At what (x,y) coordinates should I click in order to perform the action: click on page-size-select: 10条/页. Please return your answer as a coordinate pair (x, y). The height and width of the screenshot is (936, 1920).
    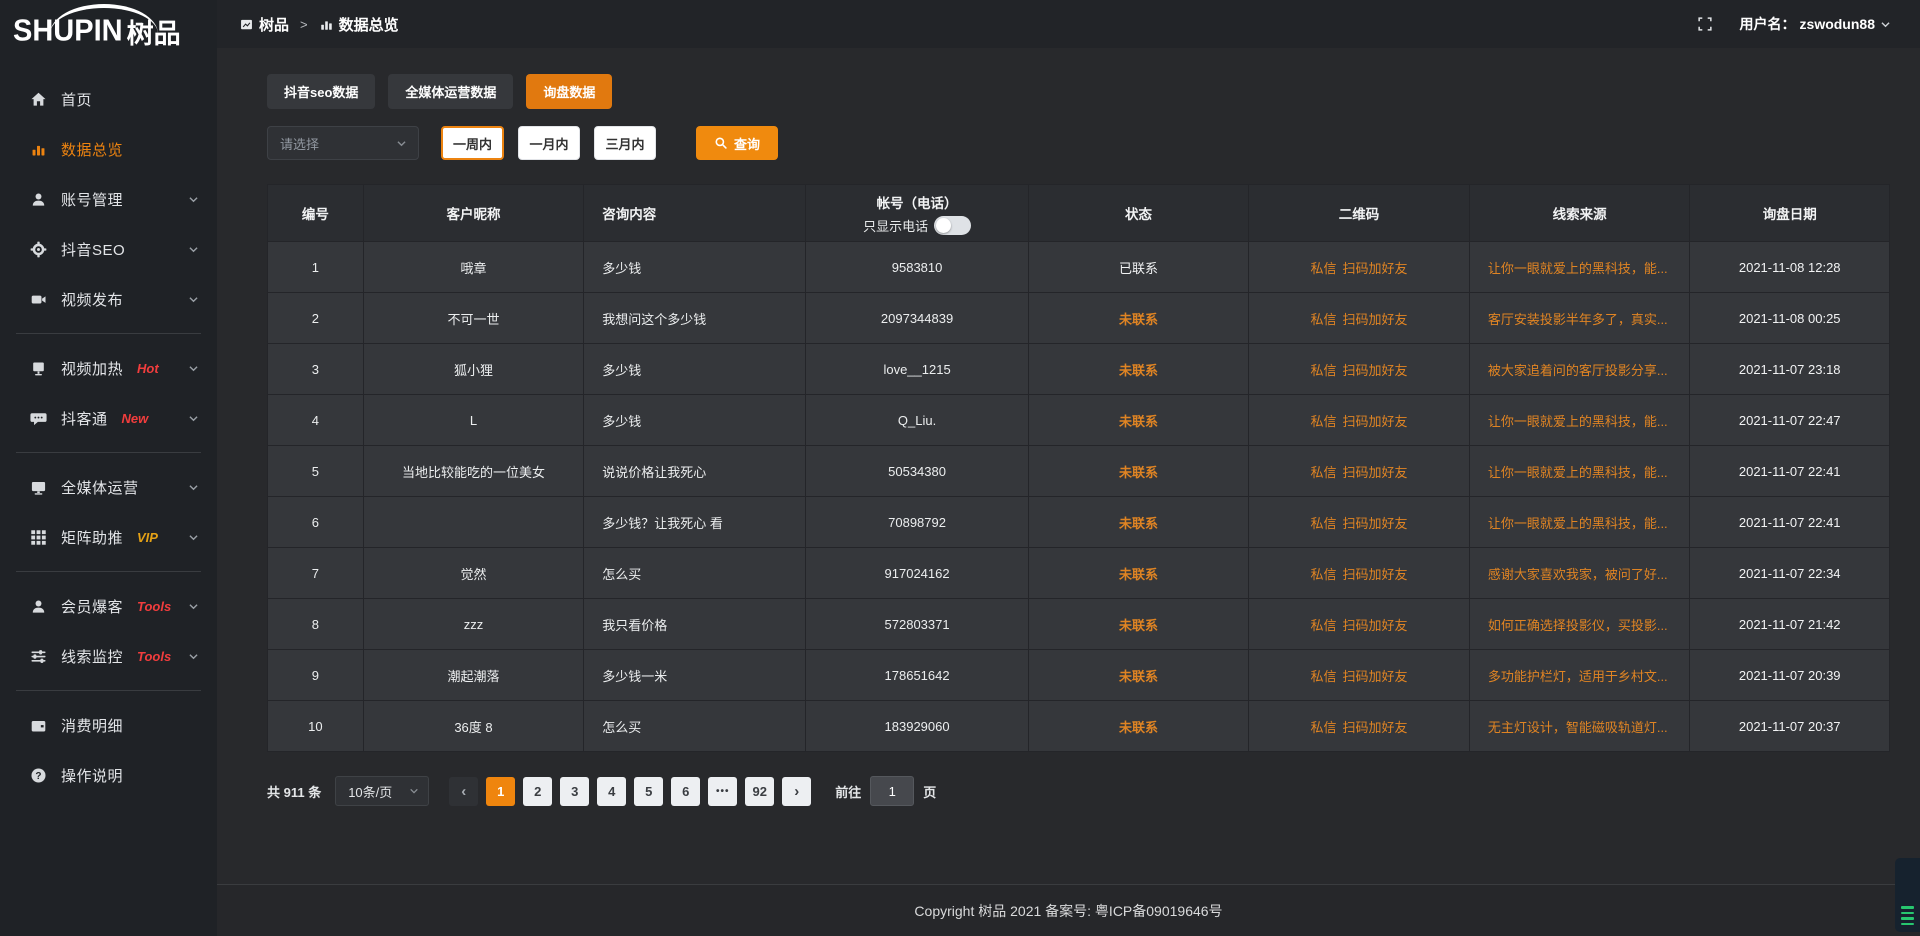
    Looking at the image, I should click on (382, 791).